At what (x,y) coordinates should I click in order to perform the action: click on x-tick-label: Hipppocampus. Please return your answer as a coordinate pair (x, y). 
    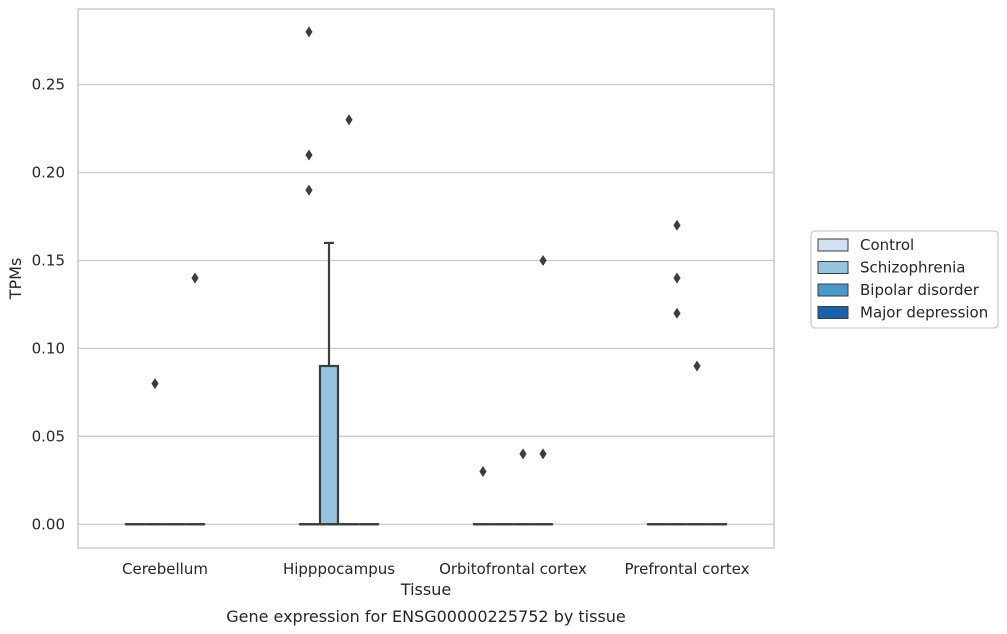
    Looking at the image, I should click on (339, 569).